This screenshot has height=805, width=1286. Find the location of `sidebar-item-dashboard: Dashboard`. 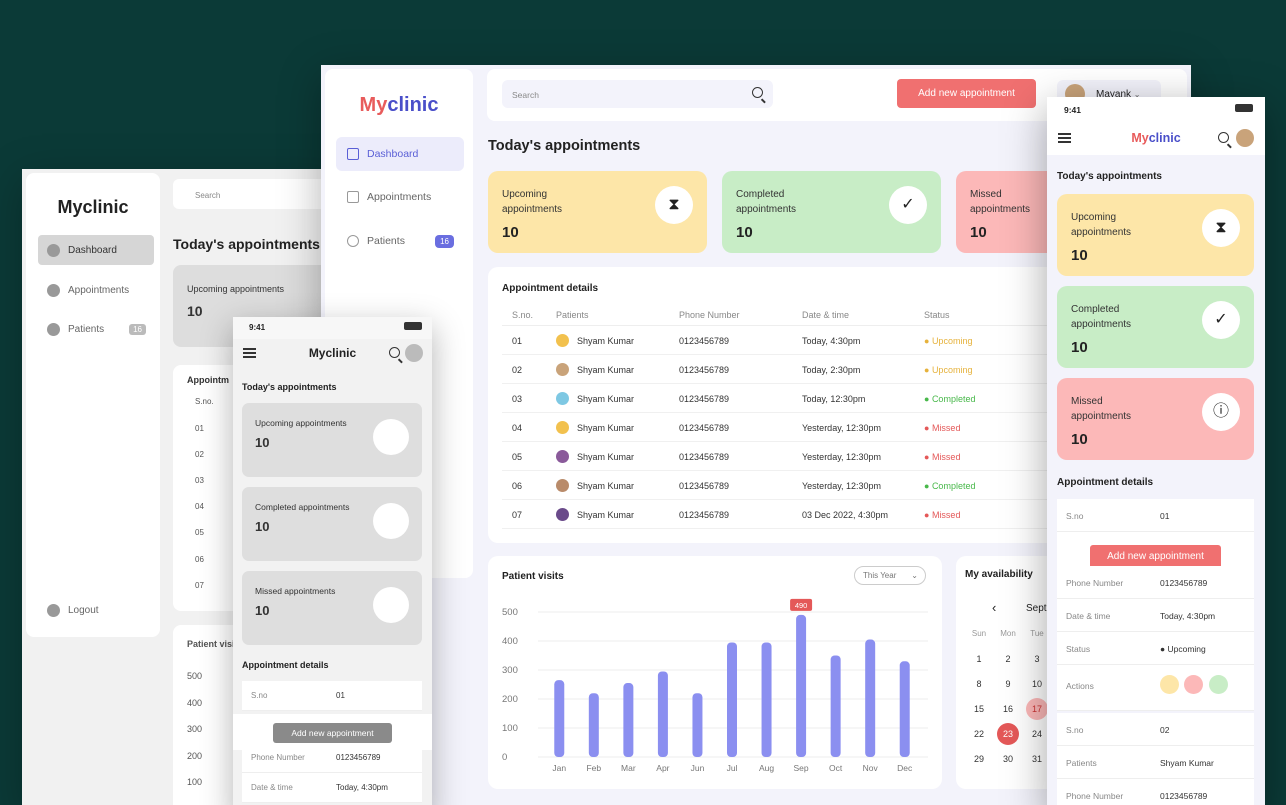

sidebar-item-dashboard: Dashboard is located at coordinates (400, 154).